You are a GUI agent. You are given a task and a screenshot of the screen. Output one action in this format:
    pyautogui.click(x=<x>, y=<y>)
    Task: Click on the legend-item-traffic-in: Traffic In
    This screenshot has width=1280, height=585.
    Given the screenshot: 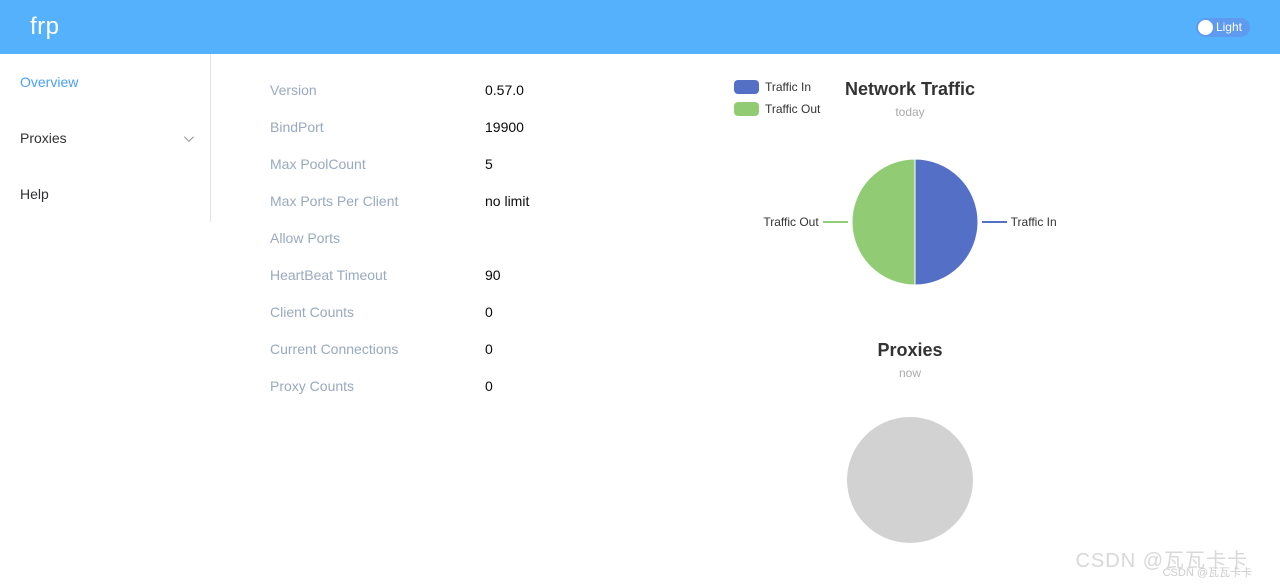 What is the action you would take?
    pyautogui.click(x=777, y=87)
    